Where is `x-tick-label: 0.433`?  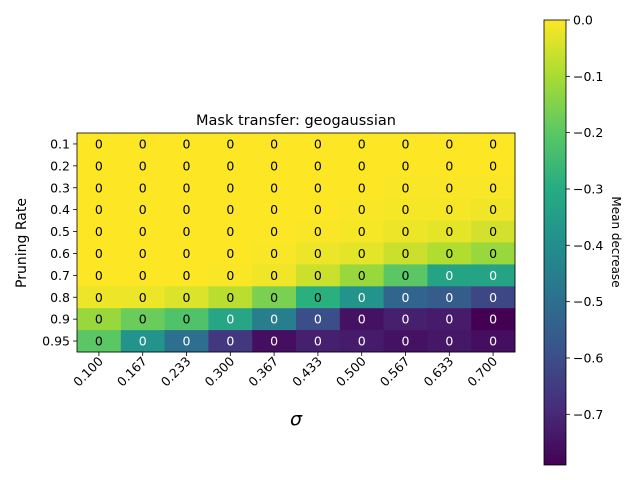 x-tick-label: 0.433 is located at coordinates (307, 372).